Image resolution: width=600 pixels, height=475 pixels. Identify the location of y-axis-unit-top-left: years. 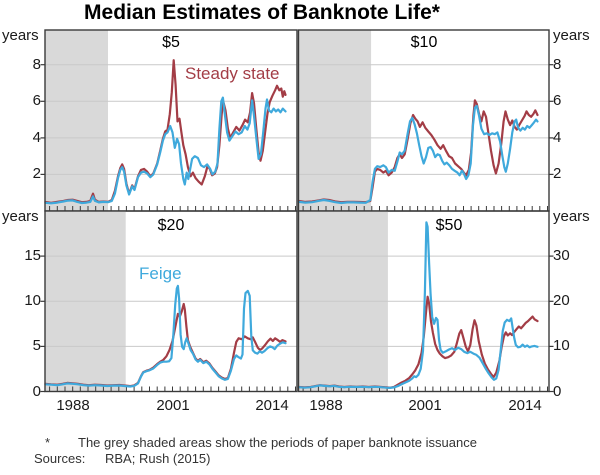
(20, 35).